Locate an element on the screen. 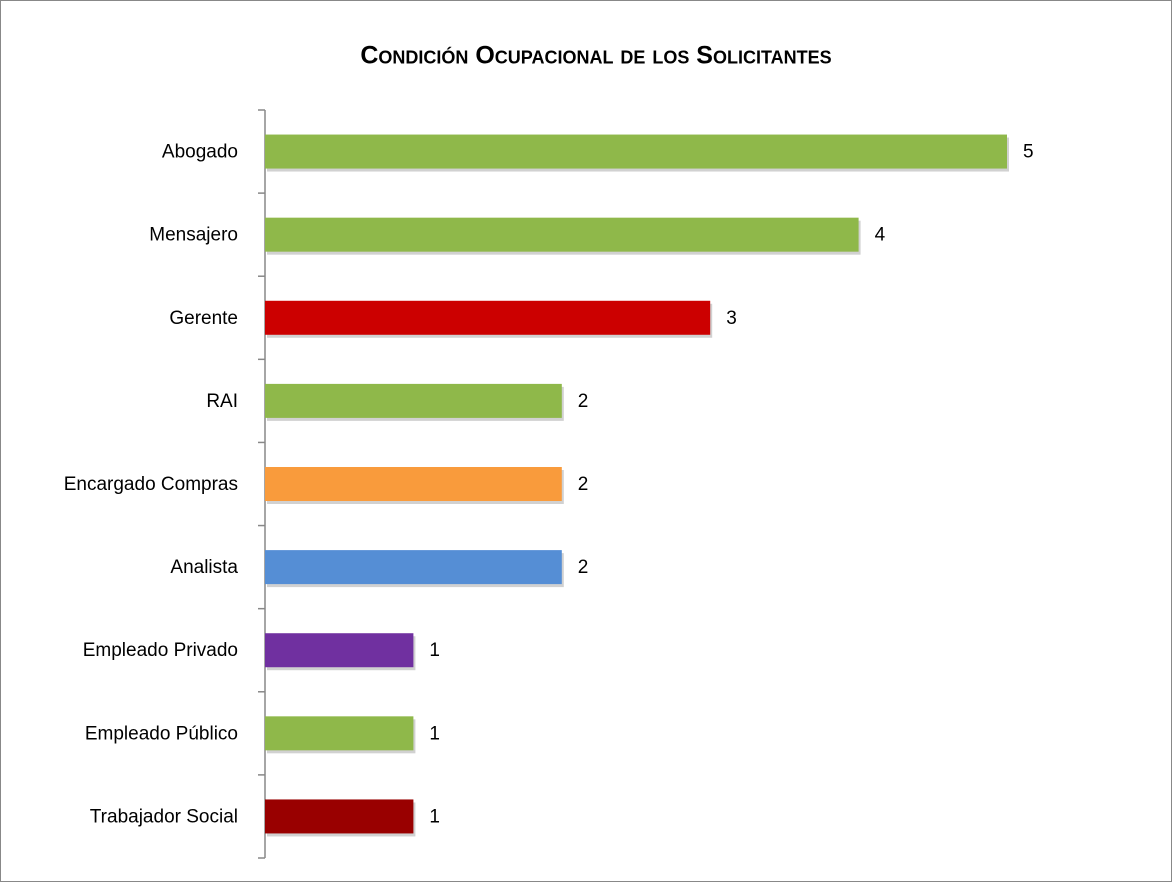 Image resolution: width=1172 pixels, height=882 pixels. category-label: Empleado Público is located at coordinates (161, 733).